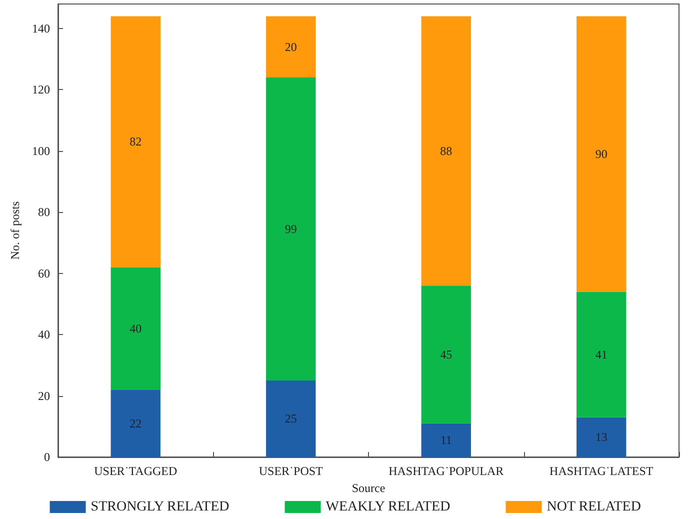  What do you see at coordinates (160, 507) in the screenshot?
I see `legend-label: STRONGLY RELATED` at bounding box center [160, 507].